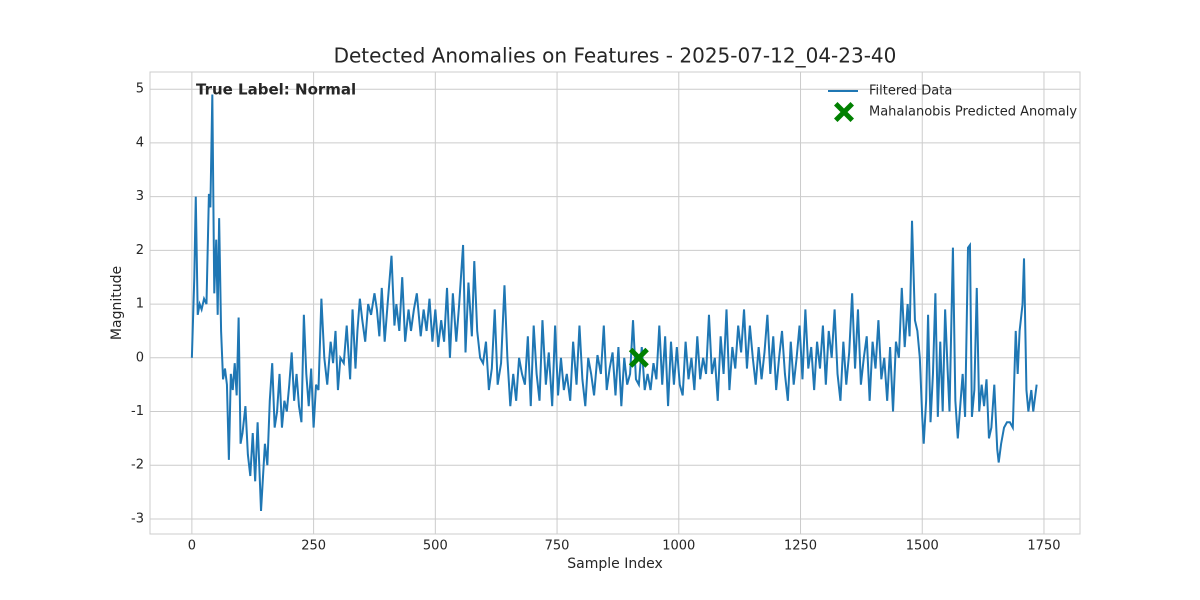 The width and height of the screenshot is (1200, 600). I want to click on y-tick-label: 0, so click(140, 357).